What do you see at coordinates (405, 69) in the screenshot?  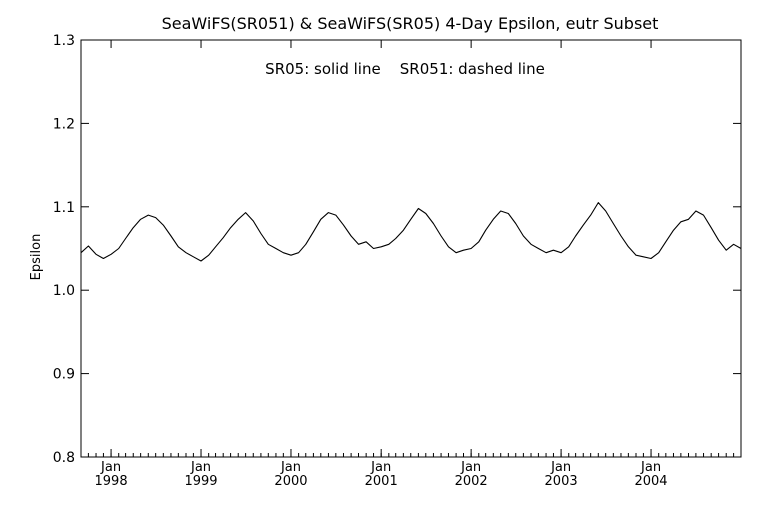 I see `line-style-note: SR05: solid line SR051: dashed line` at bounding box center [405, 69].